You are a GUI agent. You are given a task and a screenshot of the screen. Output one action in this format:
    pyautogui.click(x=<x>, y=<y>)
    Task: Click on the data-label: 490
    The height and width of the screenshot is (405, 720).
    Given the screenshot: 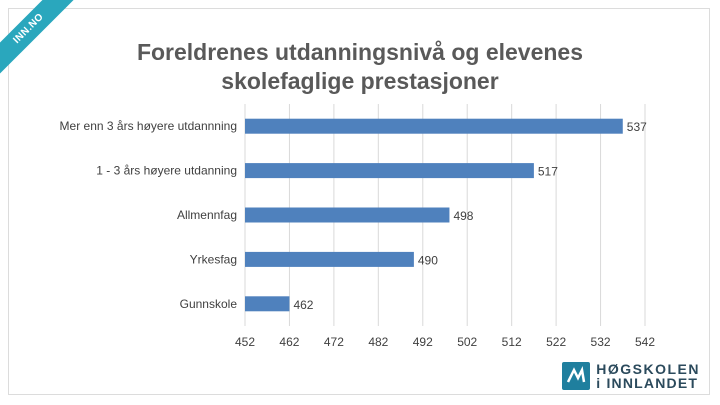 What is the action you would take?
    pyautogui.click(x=428, y=260)
    